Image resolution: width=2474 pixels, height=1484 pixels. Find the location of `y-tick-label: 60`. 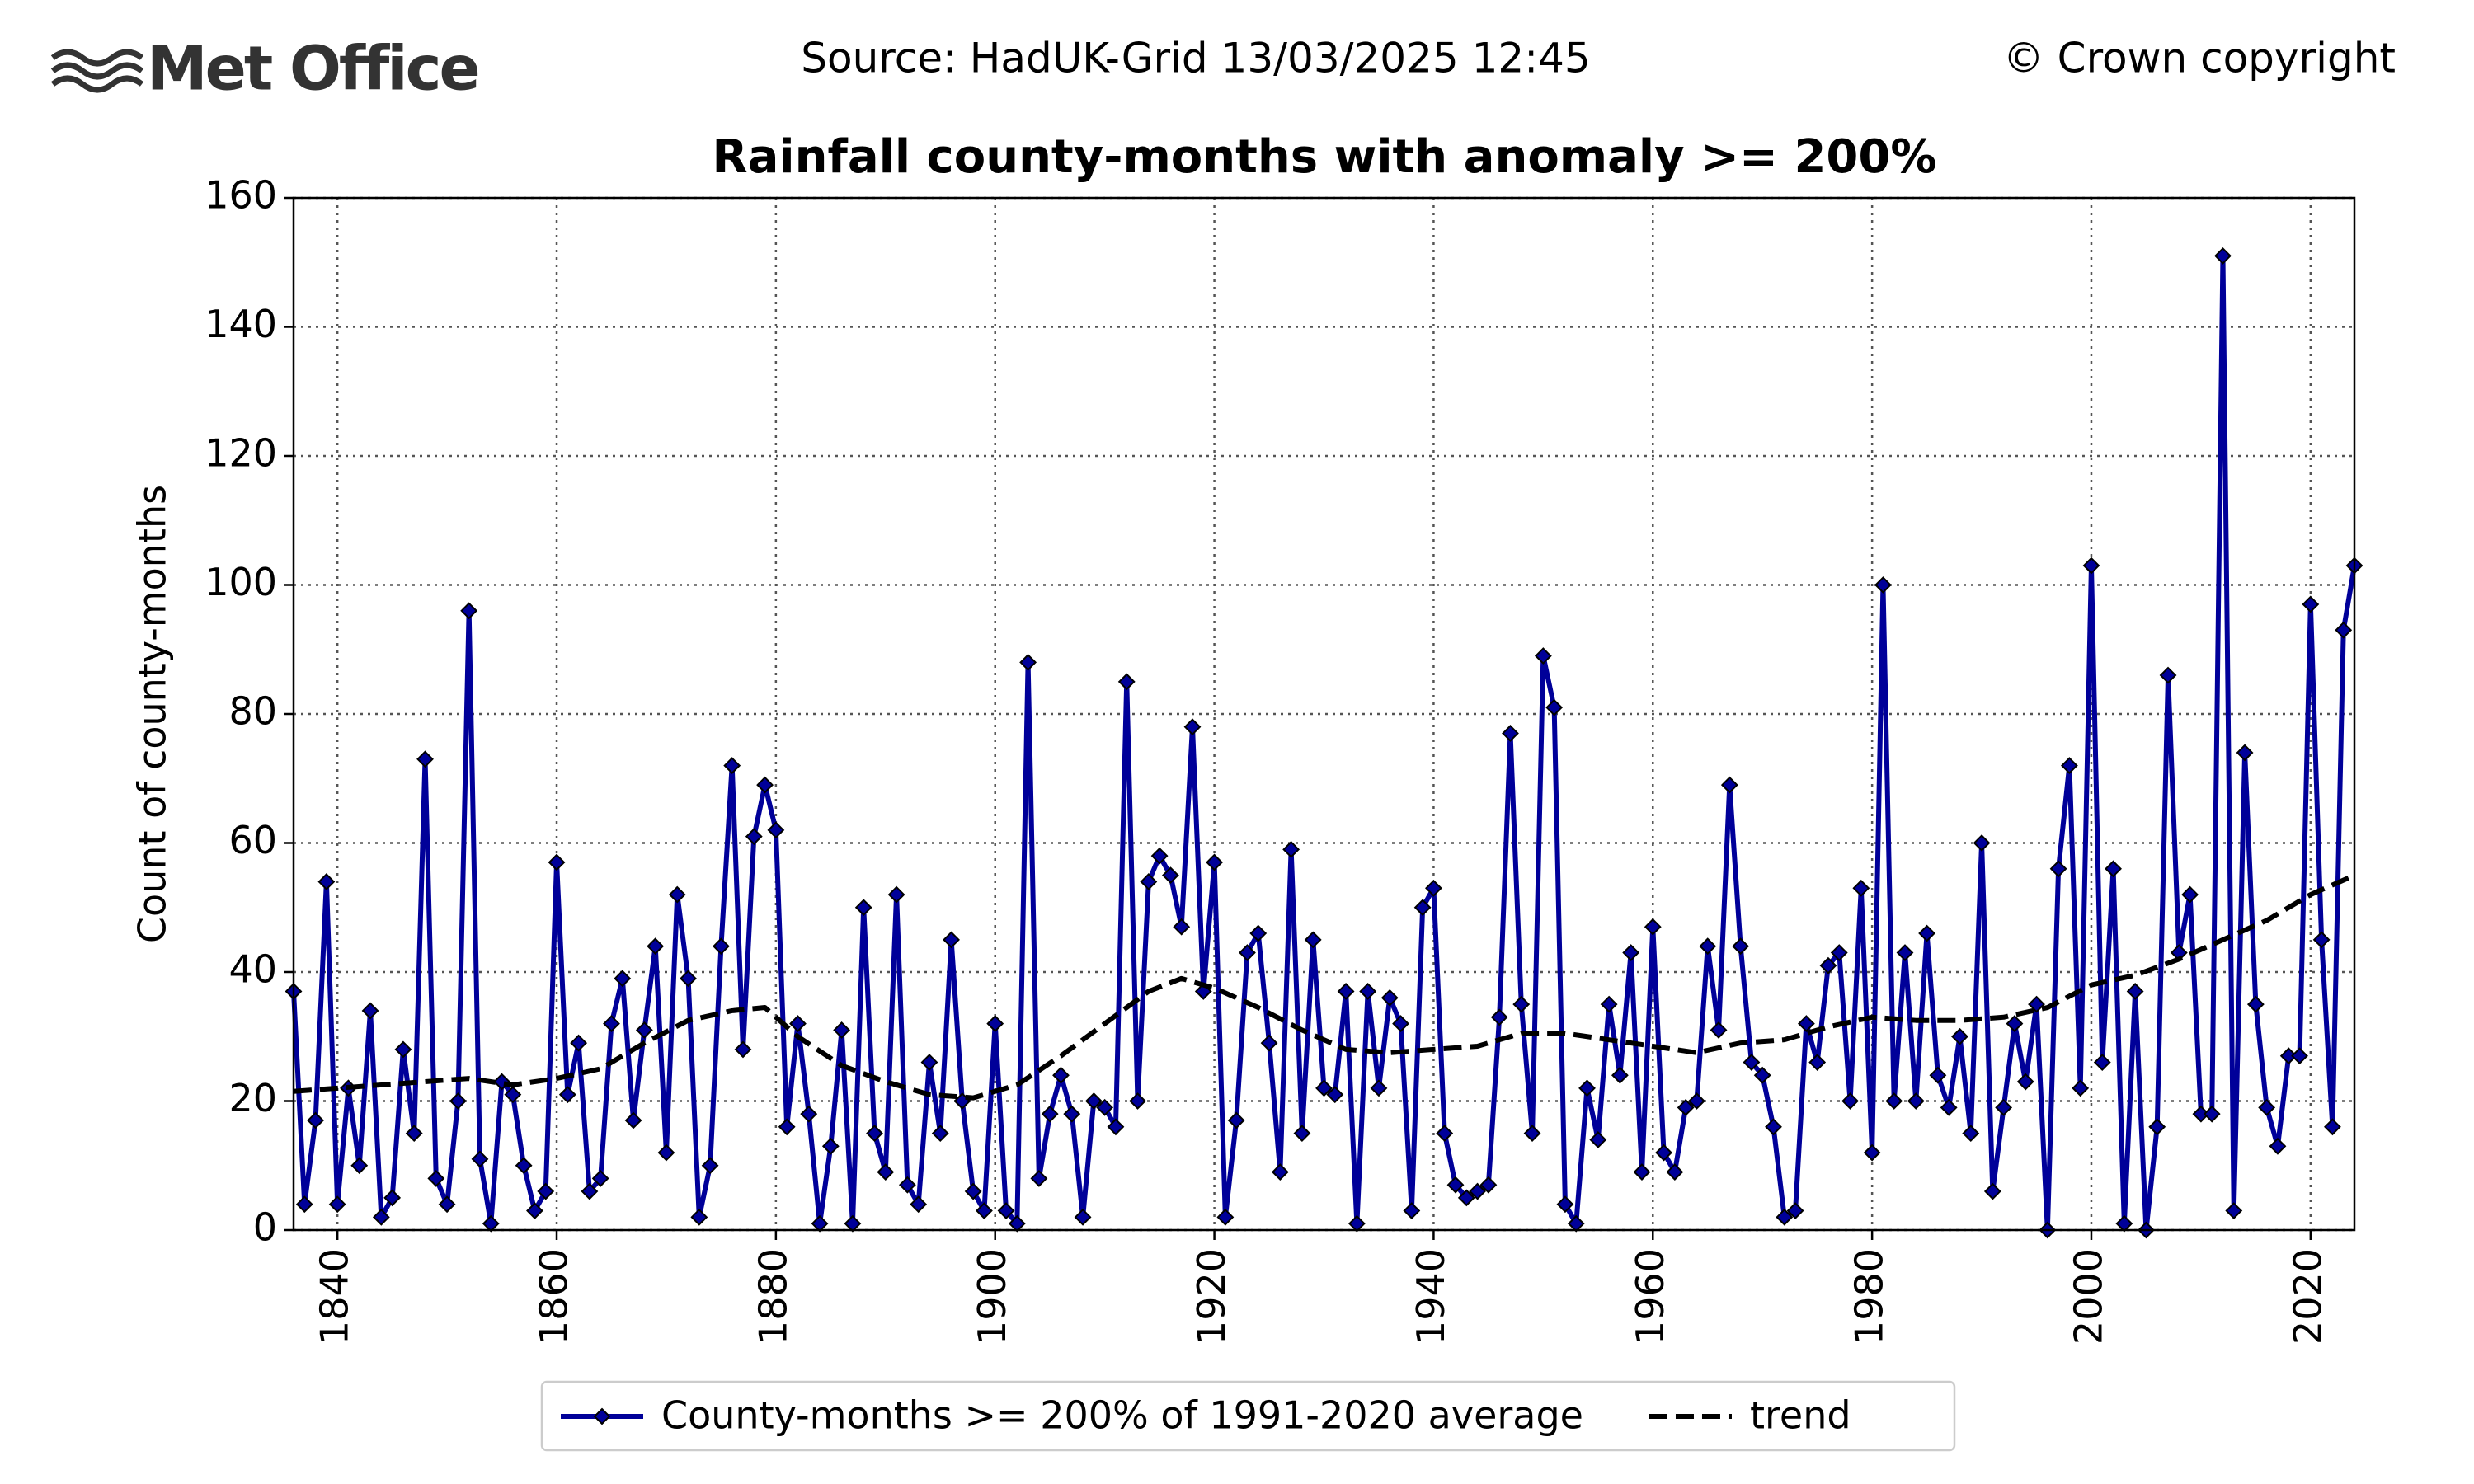

y-tick-label: 60 is located at coordinates (252, 840).